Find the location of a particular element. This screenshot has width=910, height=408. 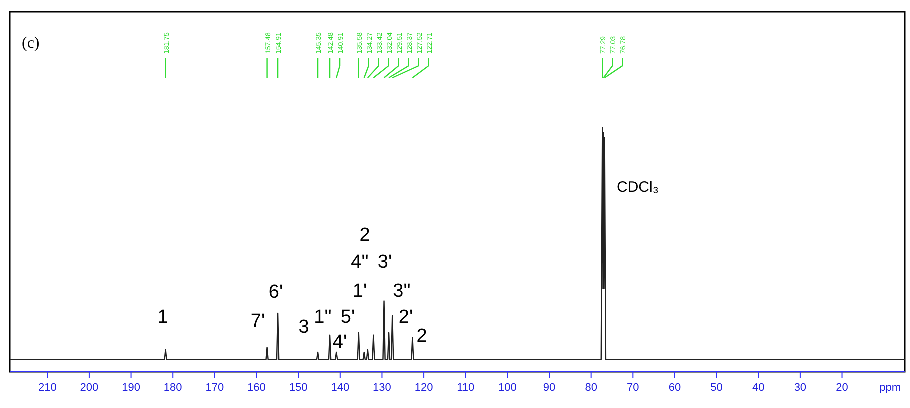

annotation: 1'' is located at coordinates (323, 317).